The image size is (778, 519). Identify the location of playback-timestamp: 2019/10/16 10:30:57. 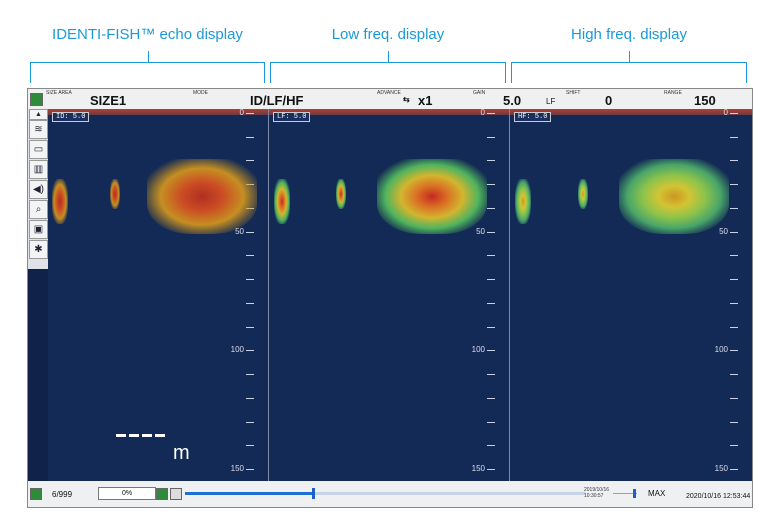
(596, 493).